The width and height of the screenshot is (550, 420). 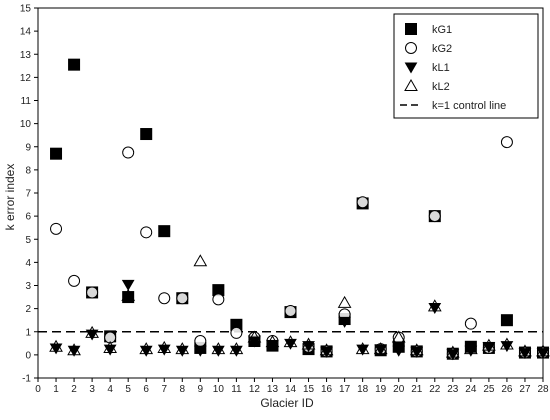 What do you see at coordinates (28, 286) in the screenshot?
I see `y-tick-label: 3` at bounding box center [28, 286].